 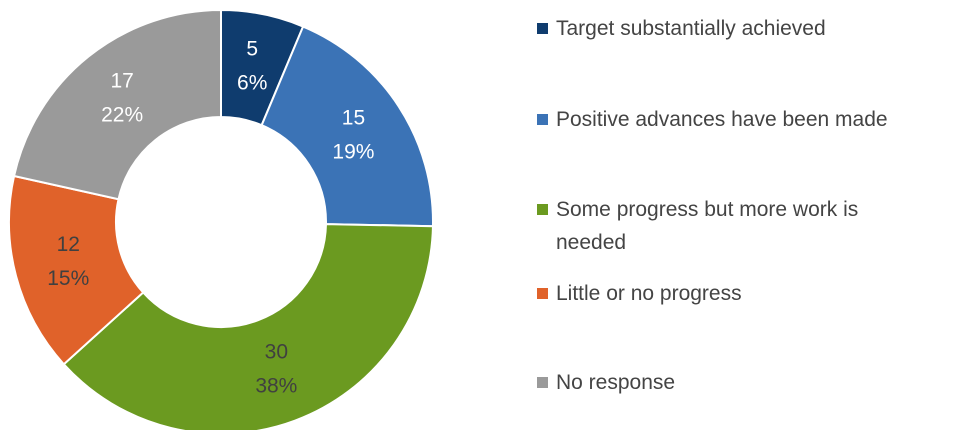 I want to click on data-label: 5, so click(x=252, y=49).